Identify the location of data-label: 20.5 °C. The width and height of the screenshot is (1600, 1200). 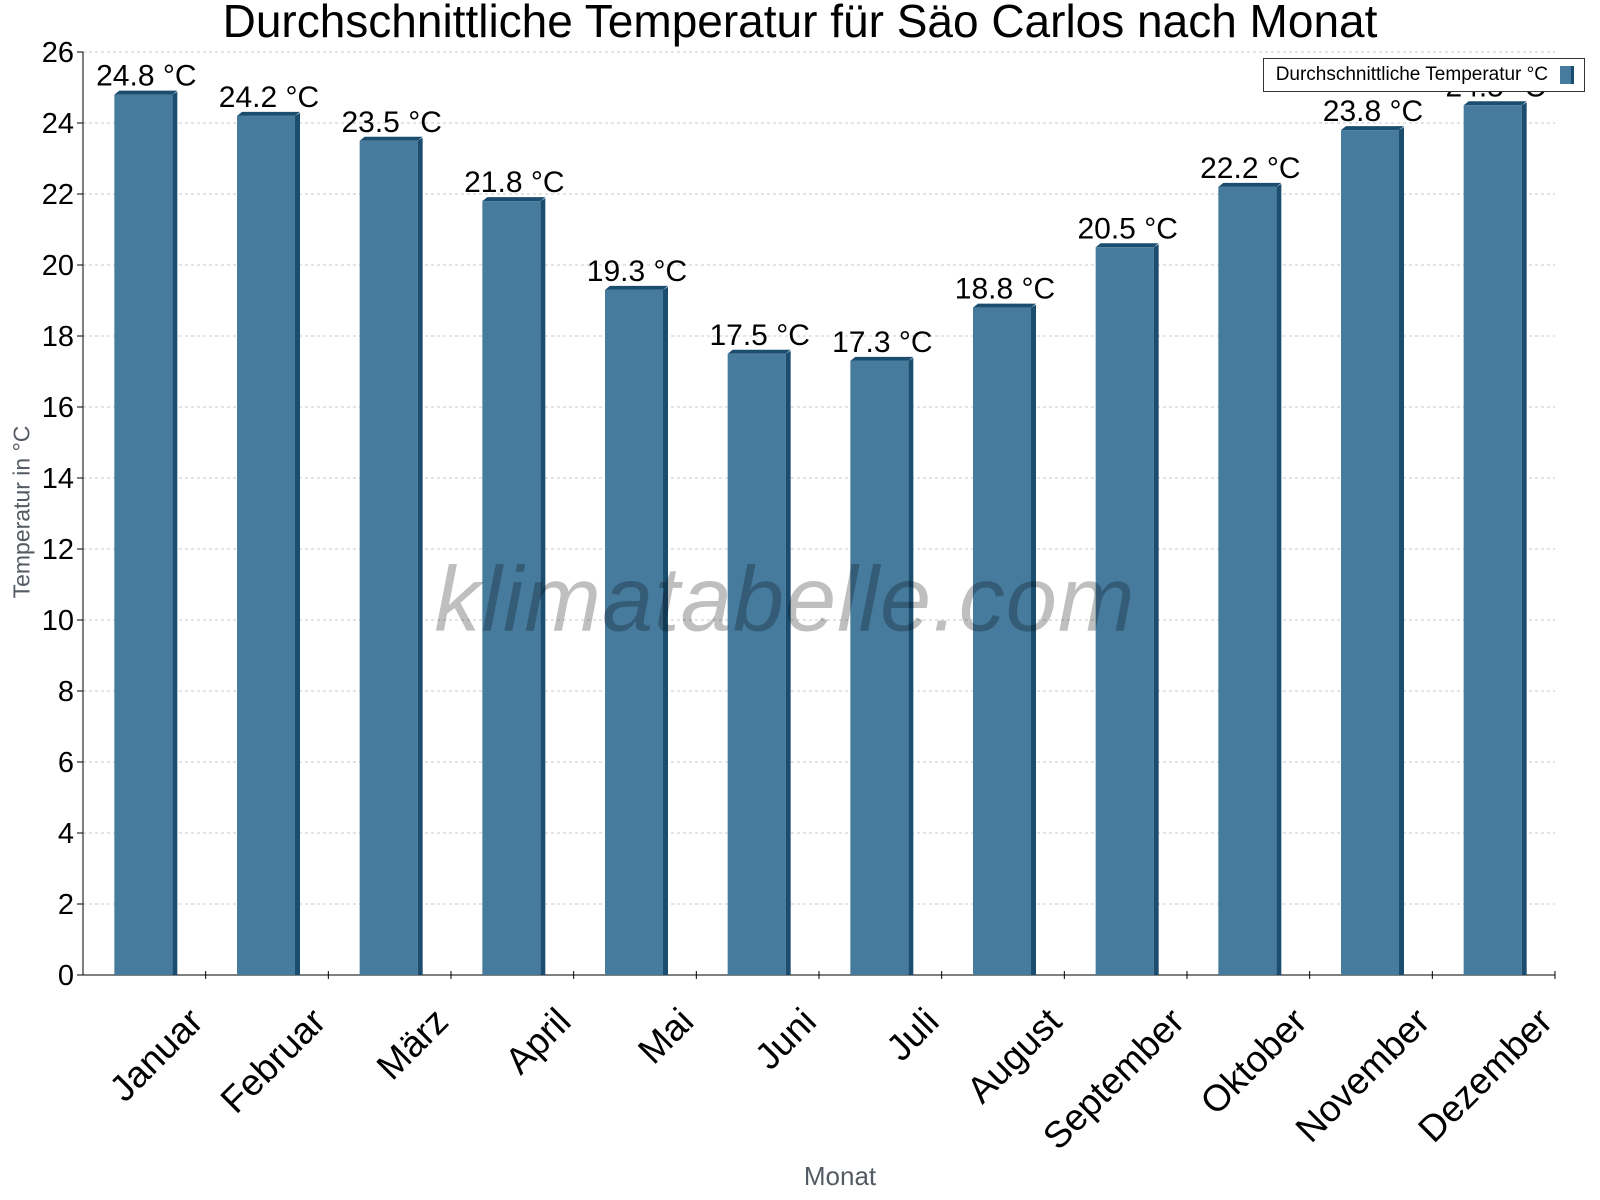
(1127, 228).